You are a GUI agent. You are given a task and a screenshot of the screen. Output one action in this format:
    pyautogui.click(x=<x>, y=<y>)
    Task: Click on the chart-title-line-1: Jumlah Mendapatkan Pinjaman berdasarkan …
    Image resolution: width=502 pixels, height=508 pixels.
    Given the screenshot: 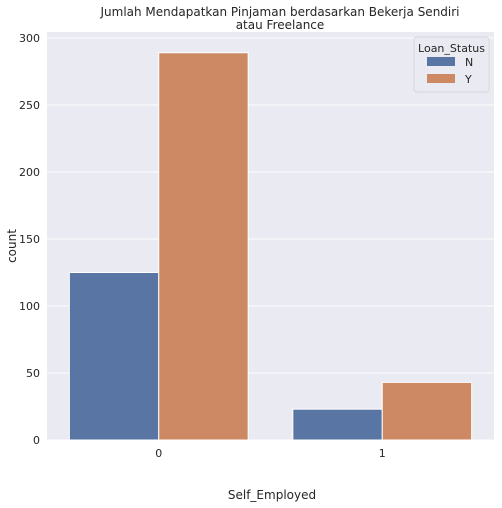 What is the action you would take?
    pyautogui.click(x=279, y=12)
    